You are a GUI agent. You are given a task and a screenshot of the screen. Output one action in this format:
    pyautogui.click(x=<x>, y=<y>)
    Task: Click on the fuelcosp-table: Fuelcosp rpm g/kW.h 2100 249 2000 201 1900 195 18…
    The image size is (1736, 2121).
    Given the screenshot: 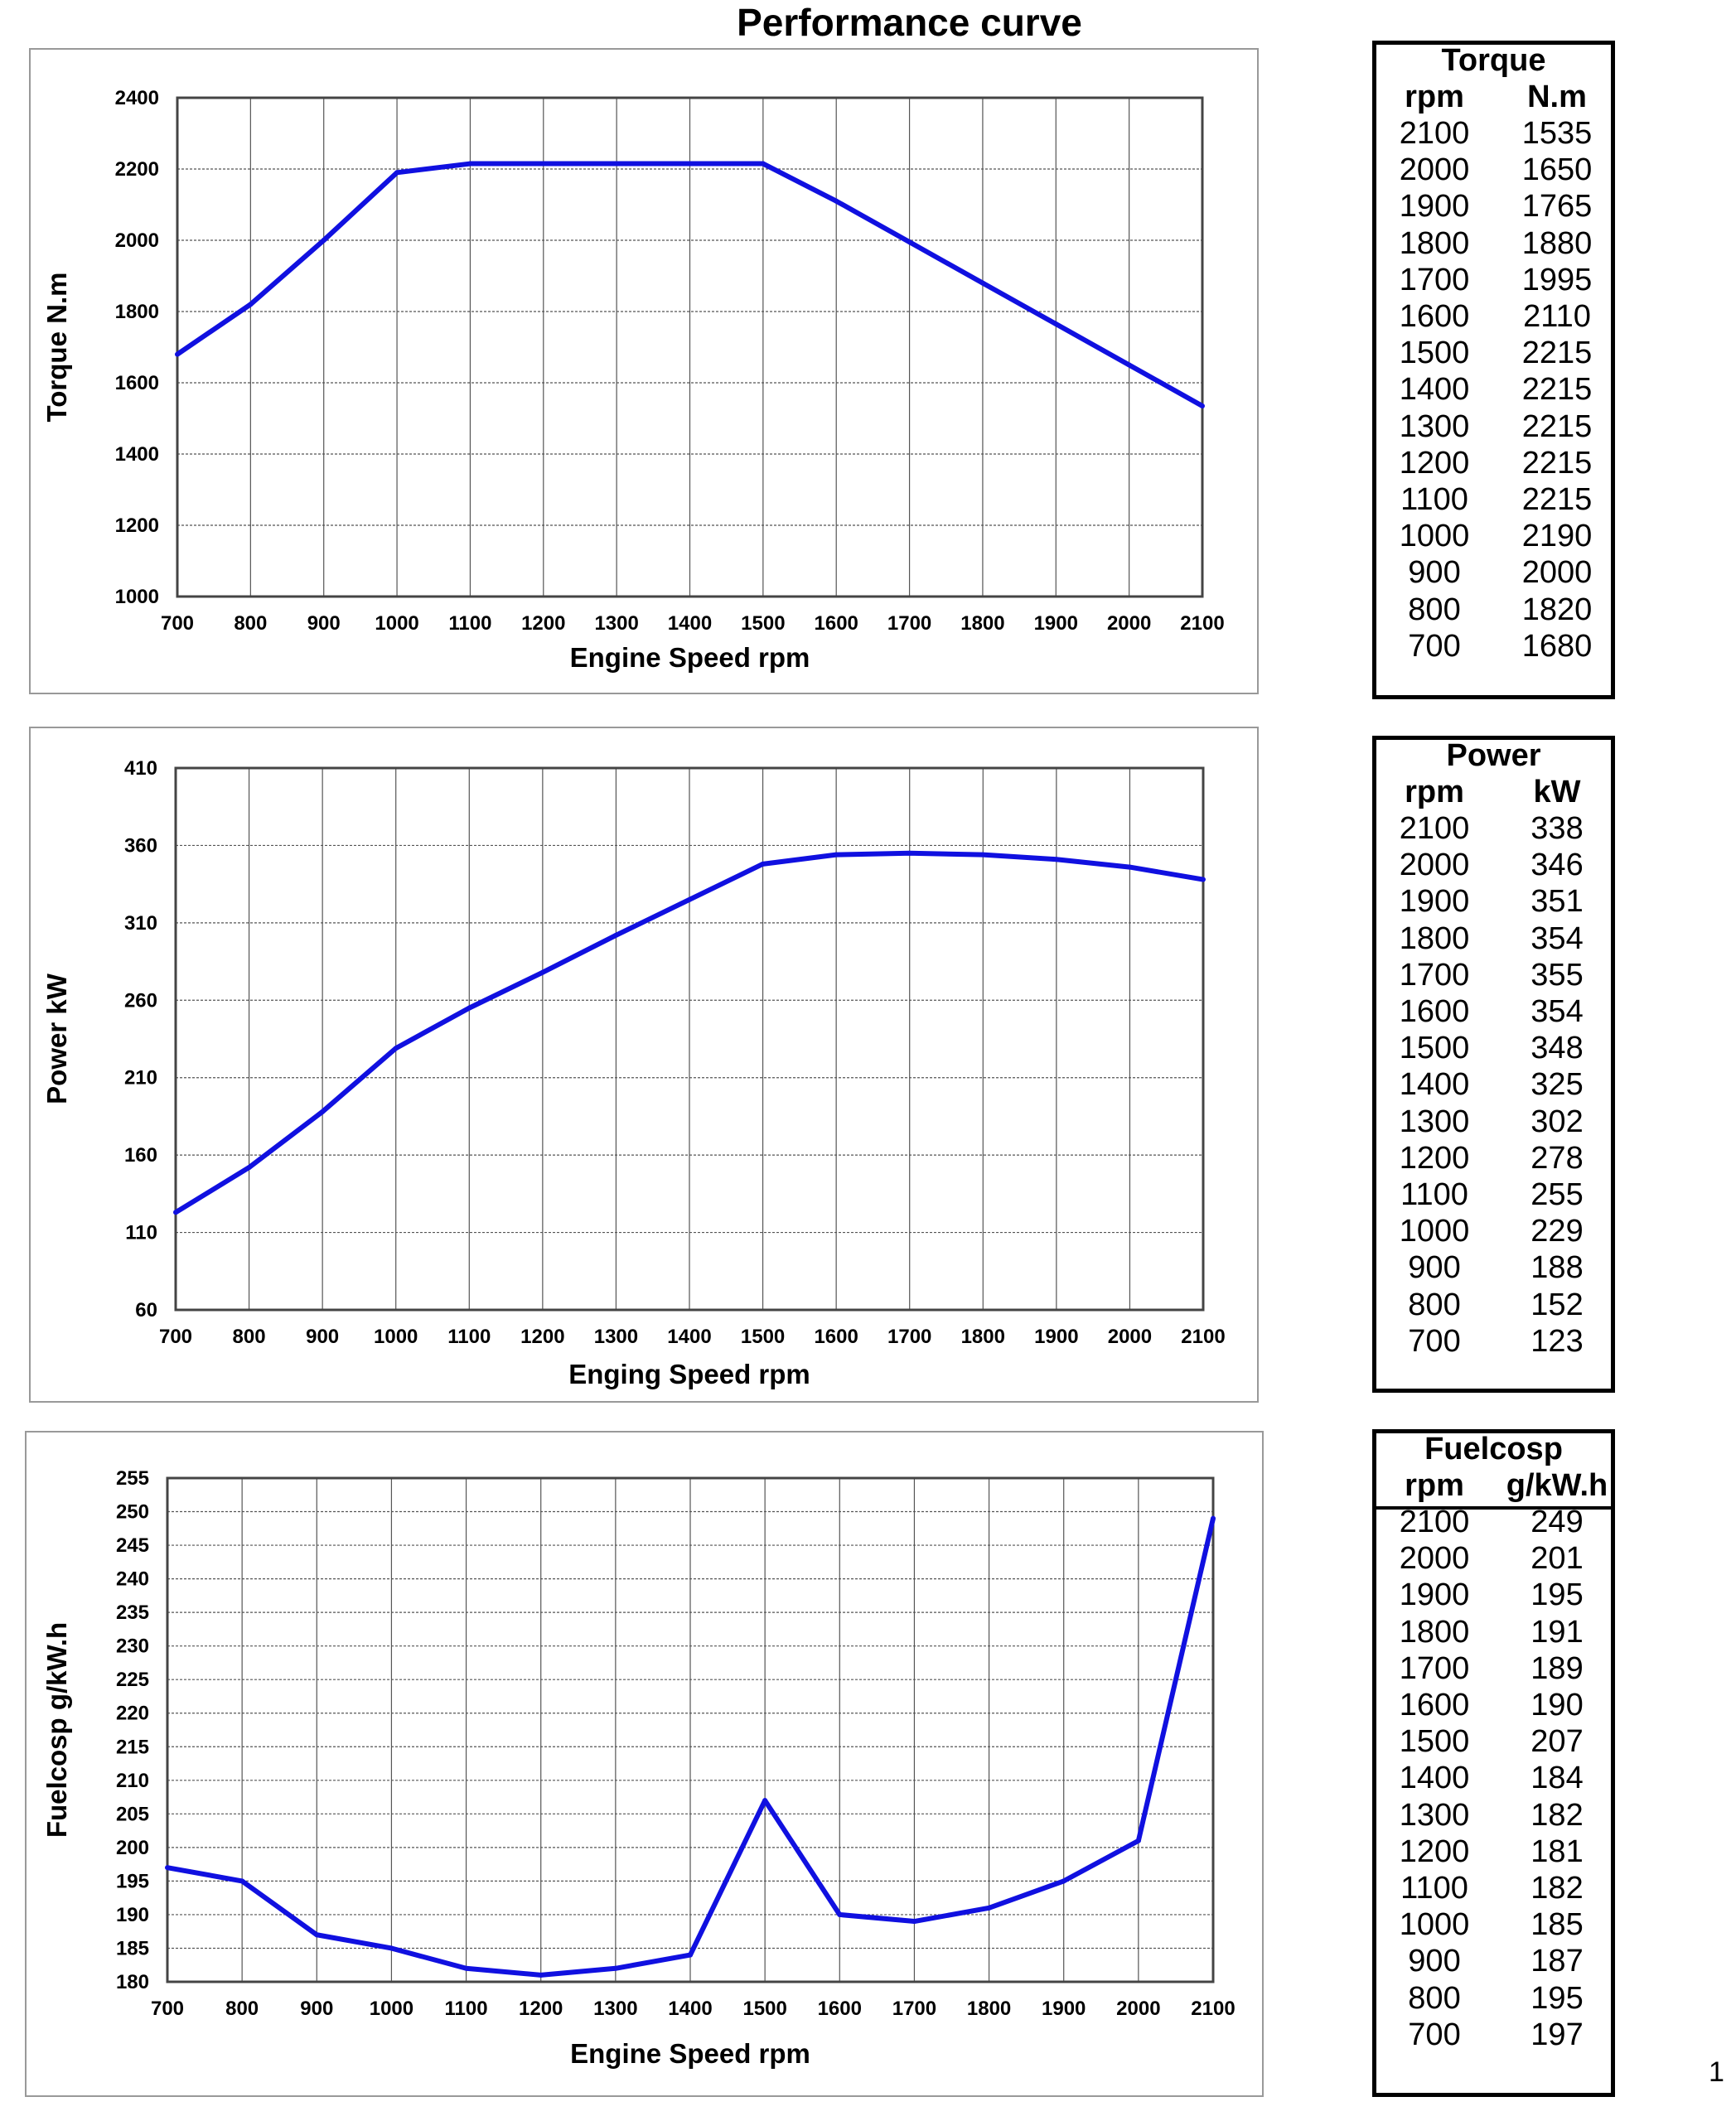 What is the action you would take?
    pyautogui.click(x=1493, y=1763)
    